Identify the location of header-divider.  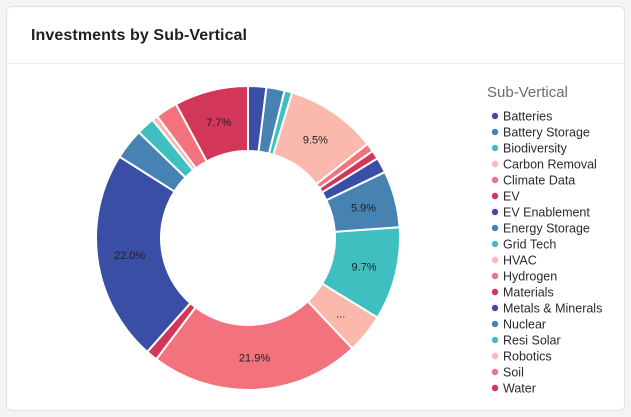
(315, 63).